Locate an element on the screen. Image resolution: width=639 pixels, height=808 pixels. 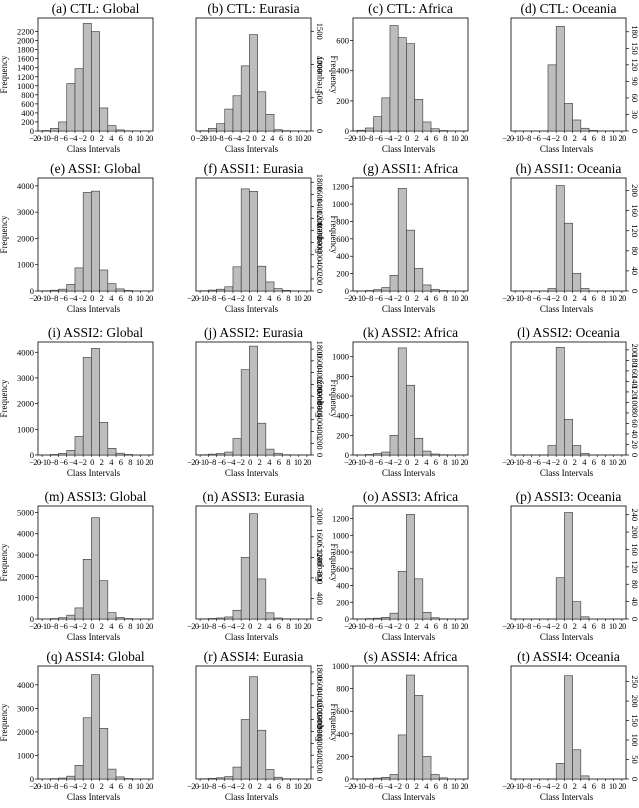
panel-title: (k) ASSI2: Africa is located at coordinates (410, 332).